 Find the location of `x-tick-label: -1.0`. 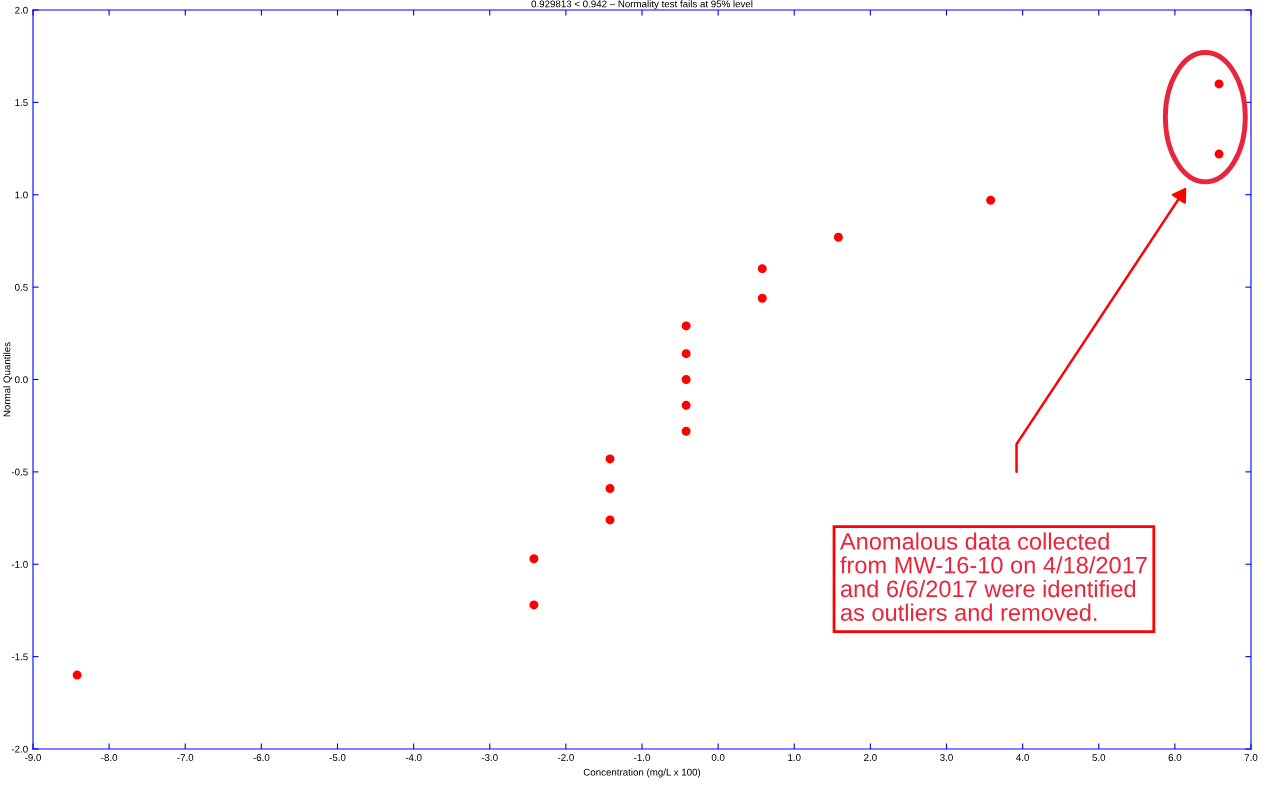

x-tick-label: -1.0 is located at coordinates (642, 757).